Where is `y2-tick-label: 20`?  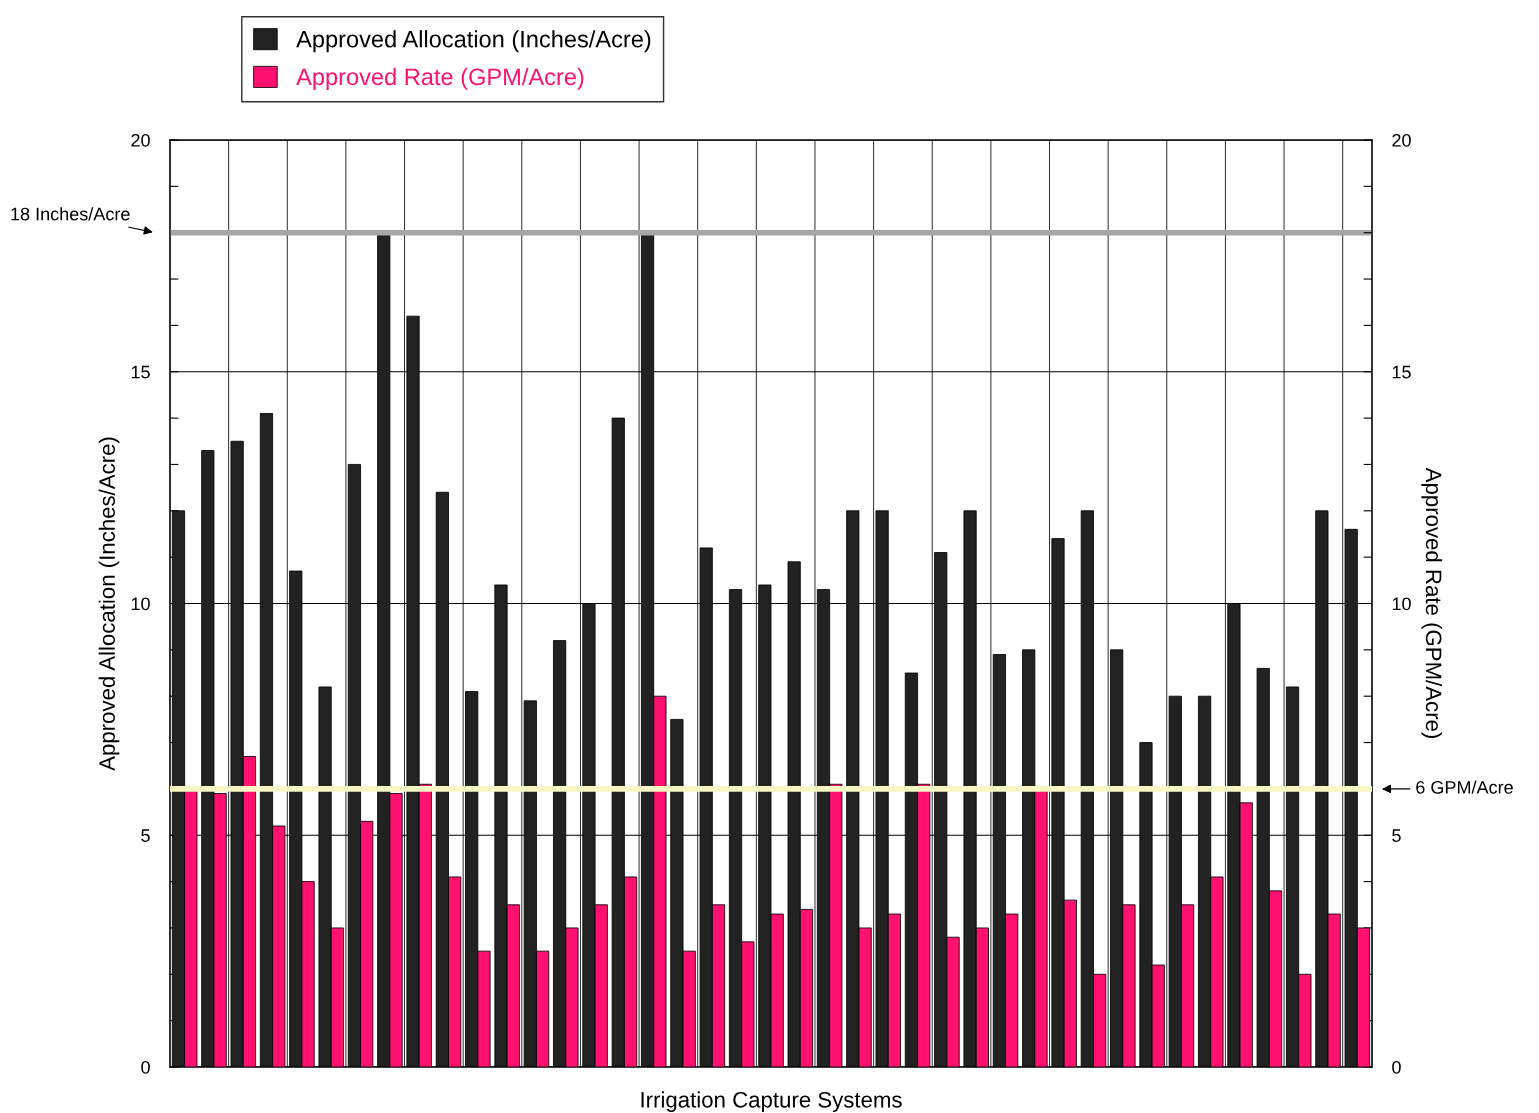
y2-tick-label: 20 is located at coordinates (1401, 140).